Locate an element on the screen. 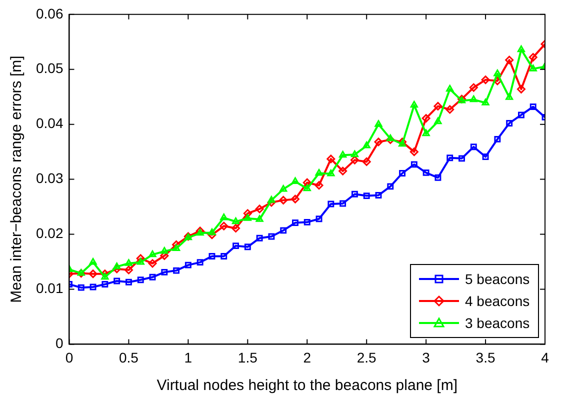  x-tick-label: 3.5 is located at coordinates (486, 357).